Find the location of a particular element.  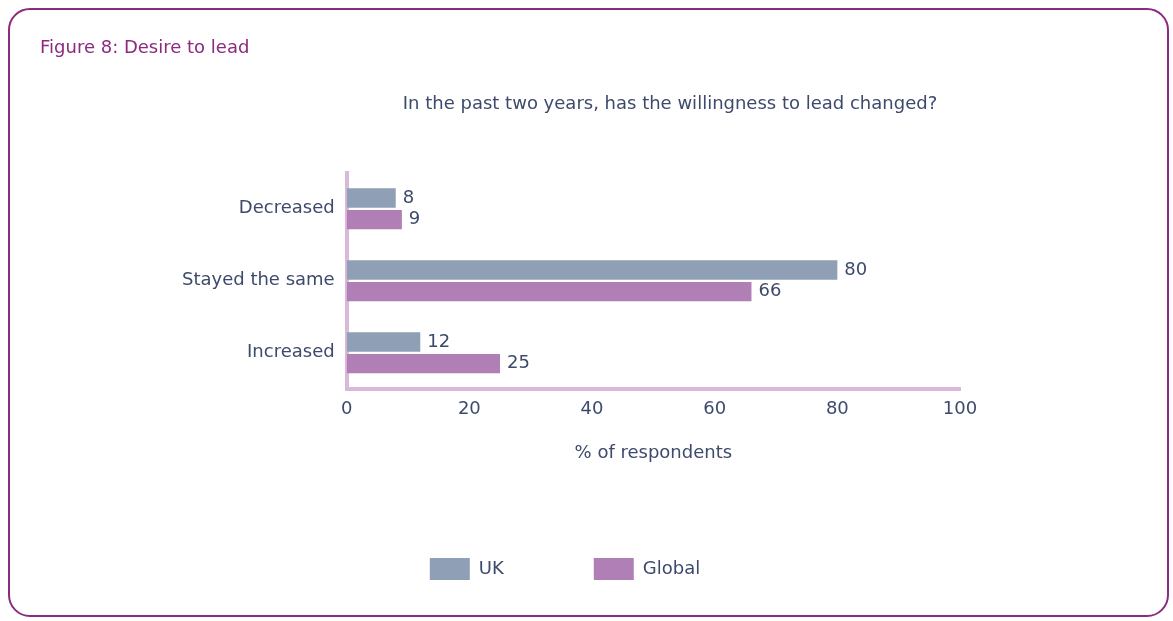

x-tick-label: 0 is located at coordinates (346, 408).